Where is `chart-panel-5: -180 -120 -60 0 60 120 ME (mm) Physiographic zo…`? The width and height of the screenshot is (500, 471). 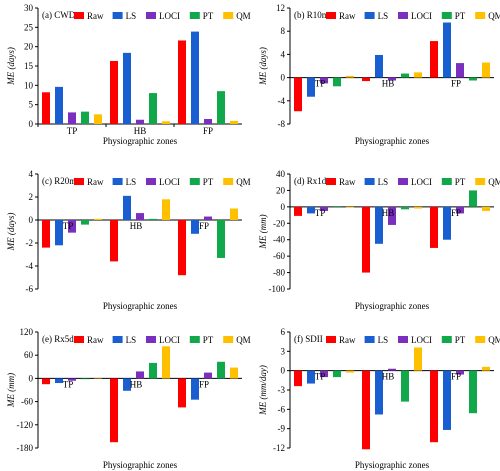
chart-panel-5: -180 -120 -60 0 60 120 ME (mm) Physiographic zo… is located at coordinates (128, 398).